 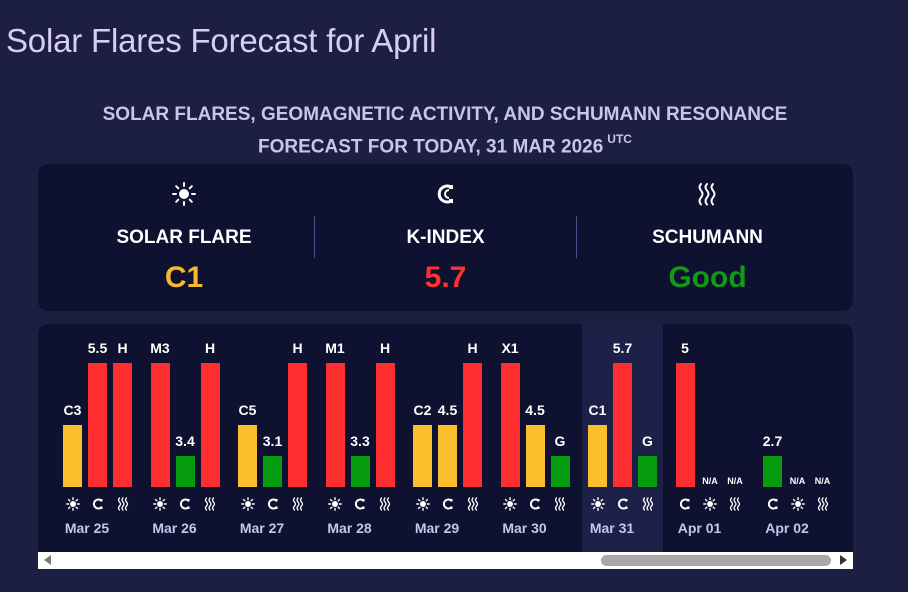 What do you see at coordinates (97, 348) in the screenshot?
I see `kindex-bar-label: 5.5` at bounding box center [97, 348].